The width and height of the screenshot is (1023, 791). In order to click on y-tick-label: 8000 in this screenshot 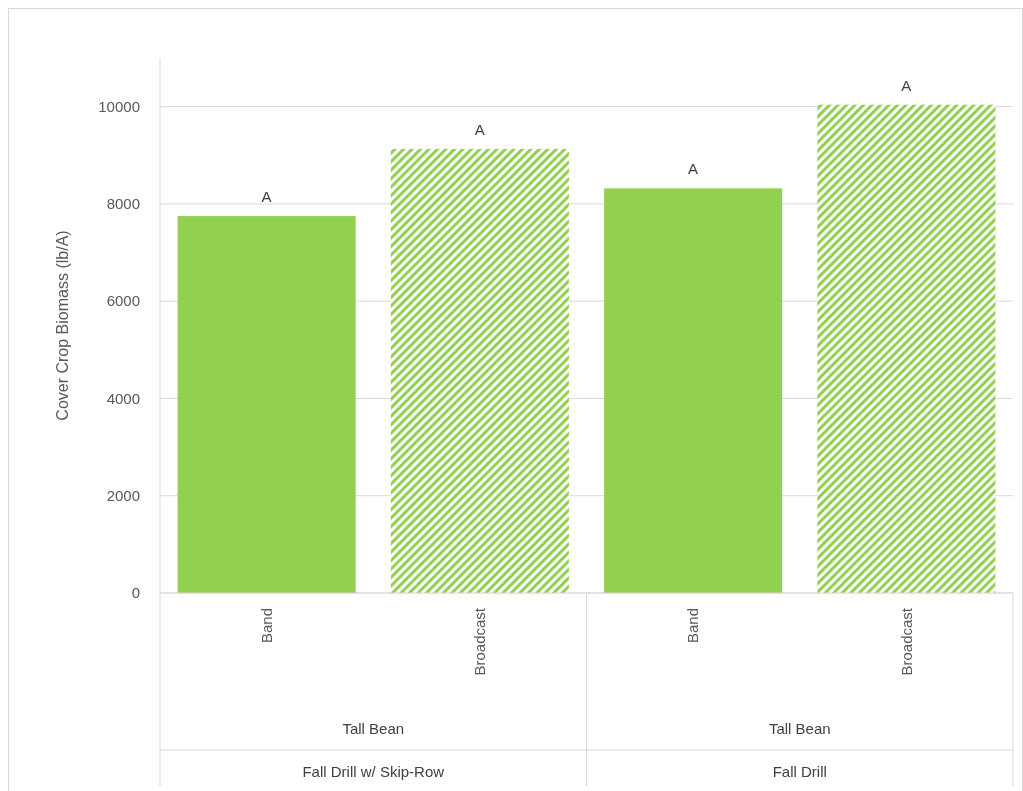, I will do `click(123, 204)`.